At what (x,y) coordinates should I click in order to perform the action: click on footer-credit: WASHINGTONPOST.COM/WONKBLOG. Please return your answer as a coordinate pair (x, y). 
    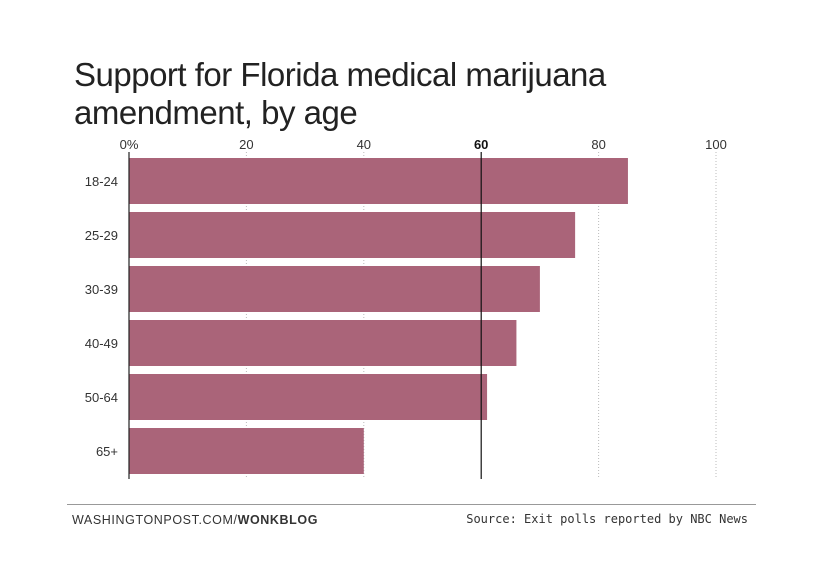
    Looking at the image, I should click on (195, 520).